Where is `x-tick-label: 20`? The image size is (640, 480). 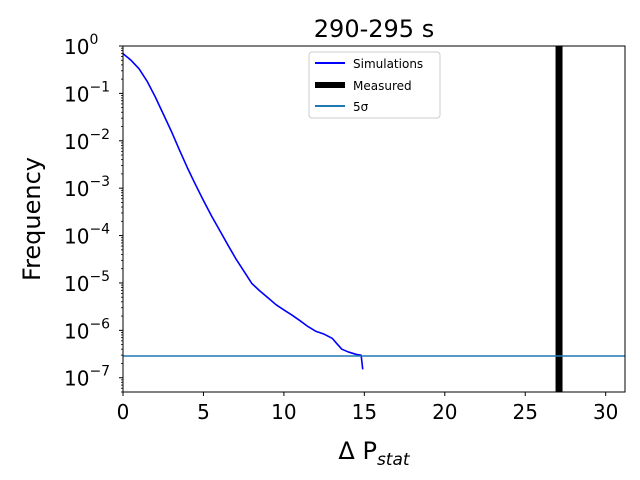 x-tick-label: 20 is located at coordinates (444, 412).